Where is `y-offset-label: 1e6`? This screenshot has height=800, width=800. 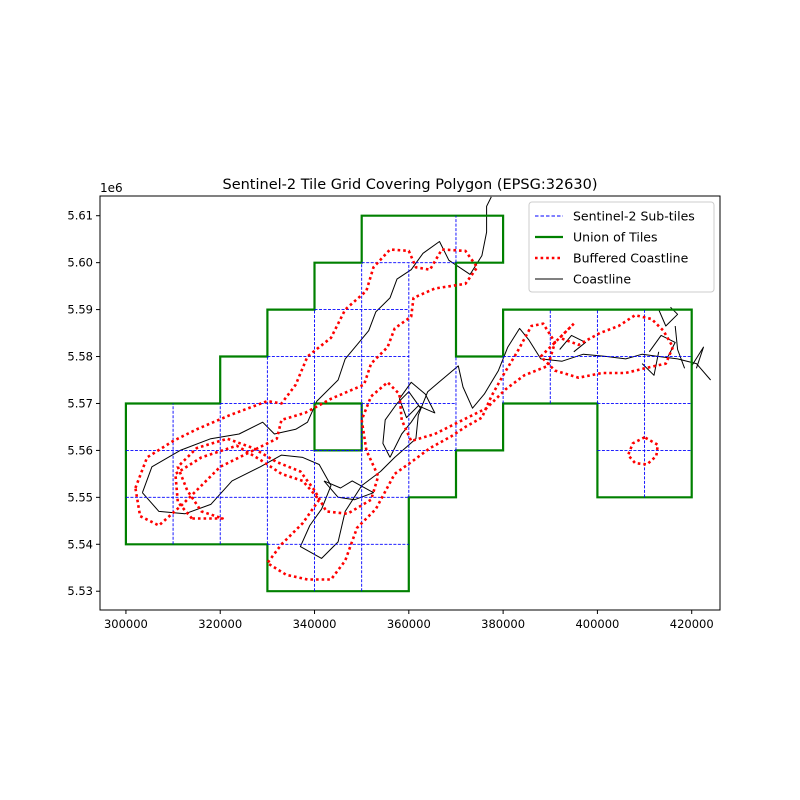 y-offset-label: 1e6 is located at coordinates (111, 188).